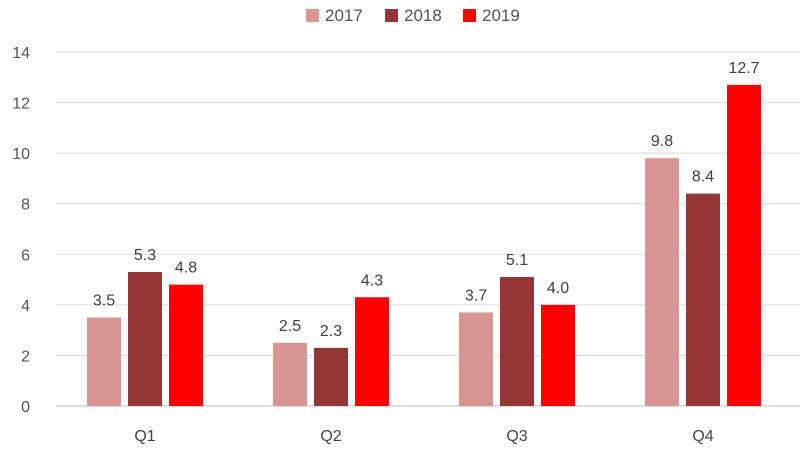 This screenshot has height=452, width=800. Describe the element at coordinates (21, 154) in the screenshot. I see `y-tick-label: 10` at that location.